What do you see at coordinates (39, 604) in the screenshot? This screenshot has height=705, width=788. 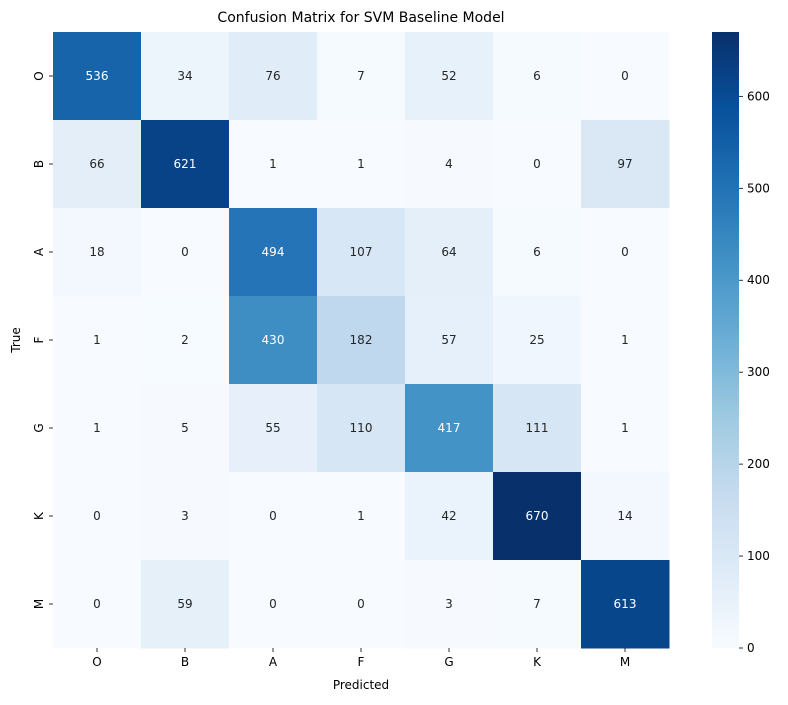 I see `y-tick-label: M` at bounding box center [39, 604].